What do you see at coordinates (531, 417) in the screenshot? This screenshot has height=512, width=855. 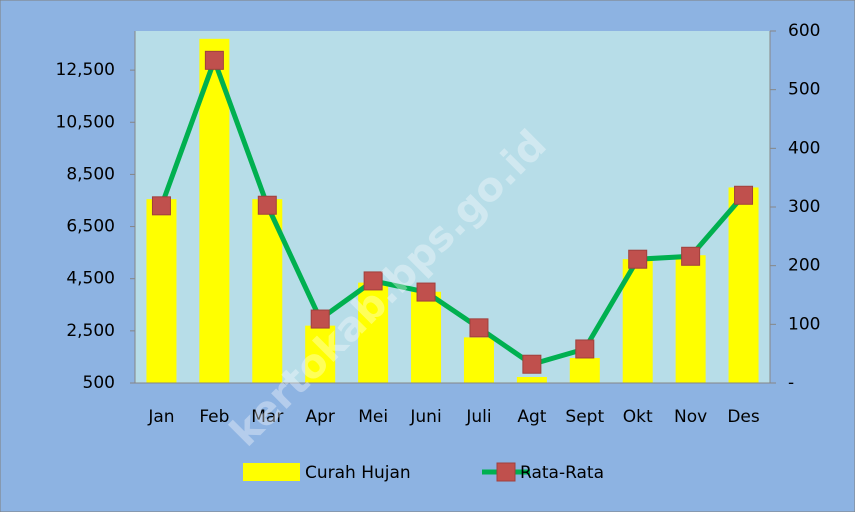 I see `x-tick-label: Agt` at bounding box center [531, 417].